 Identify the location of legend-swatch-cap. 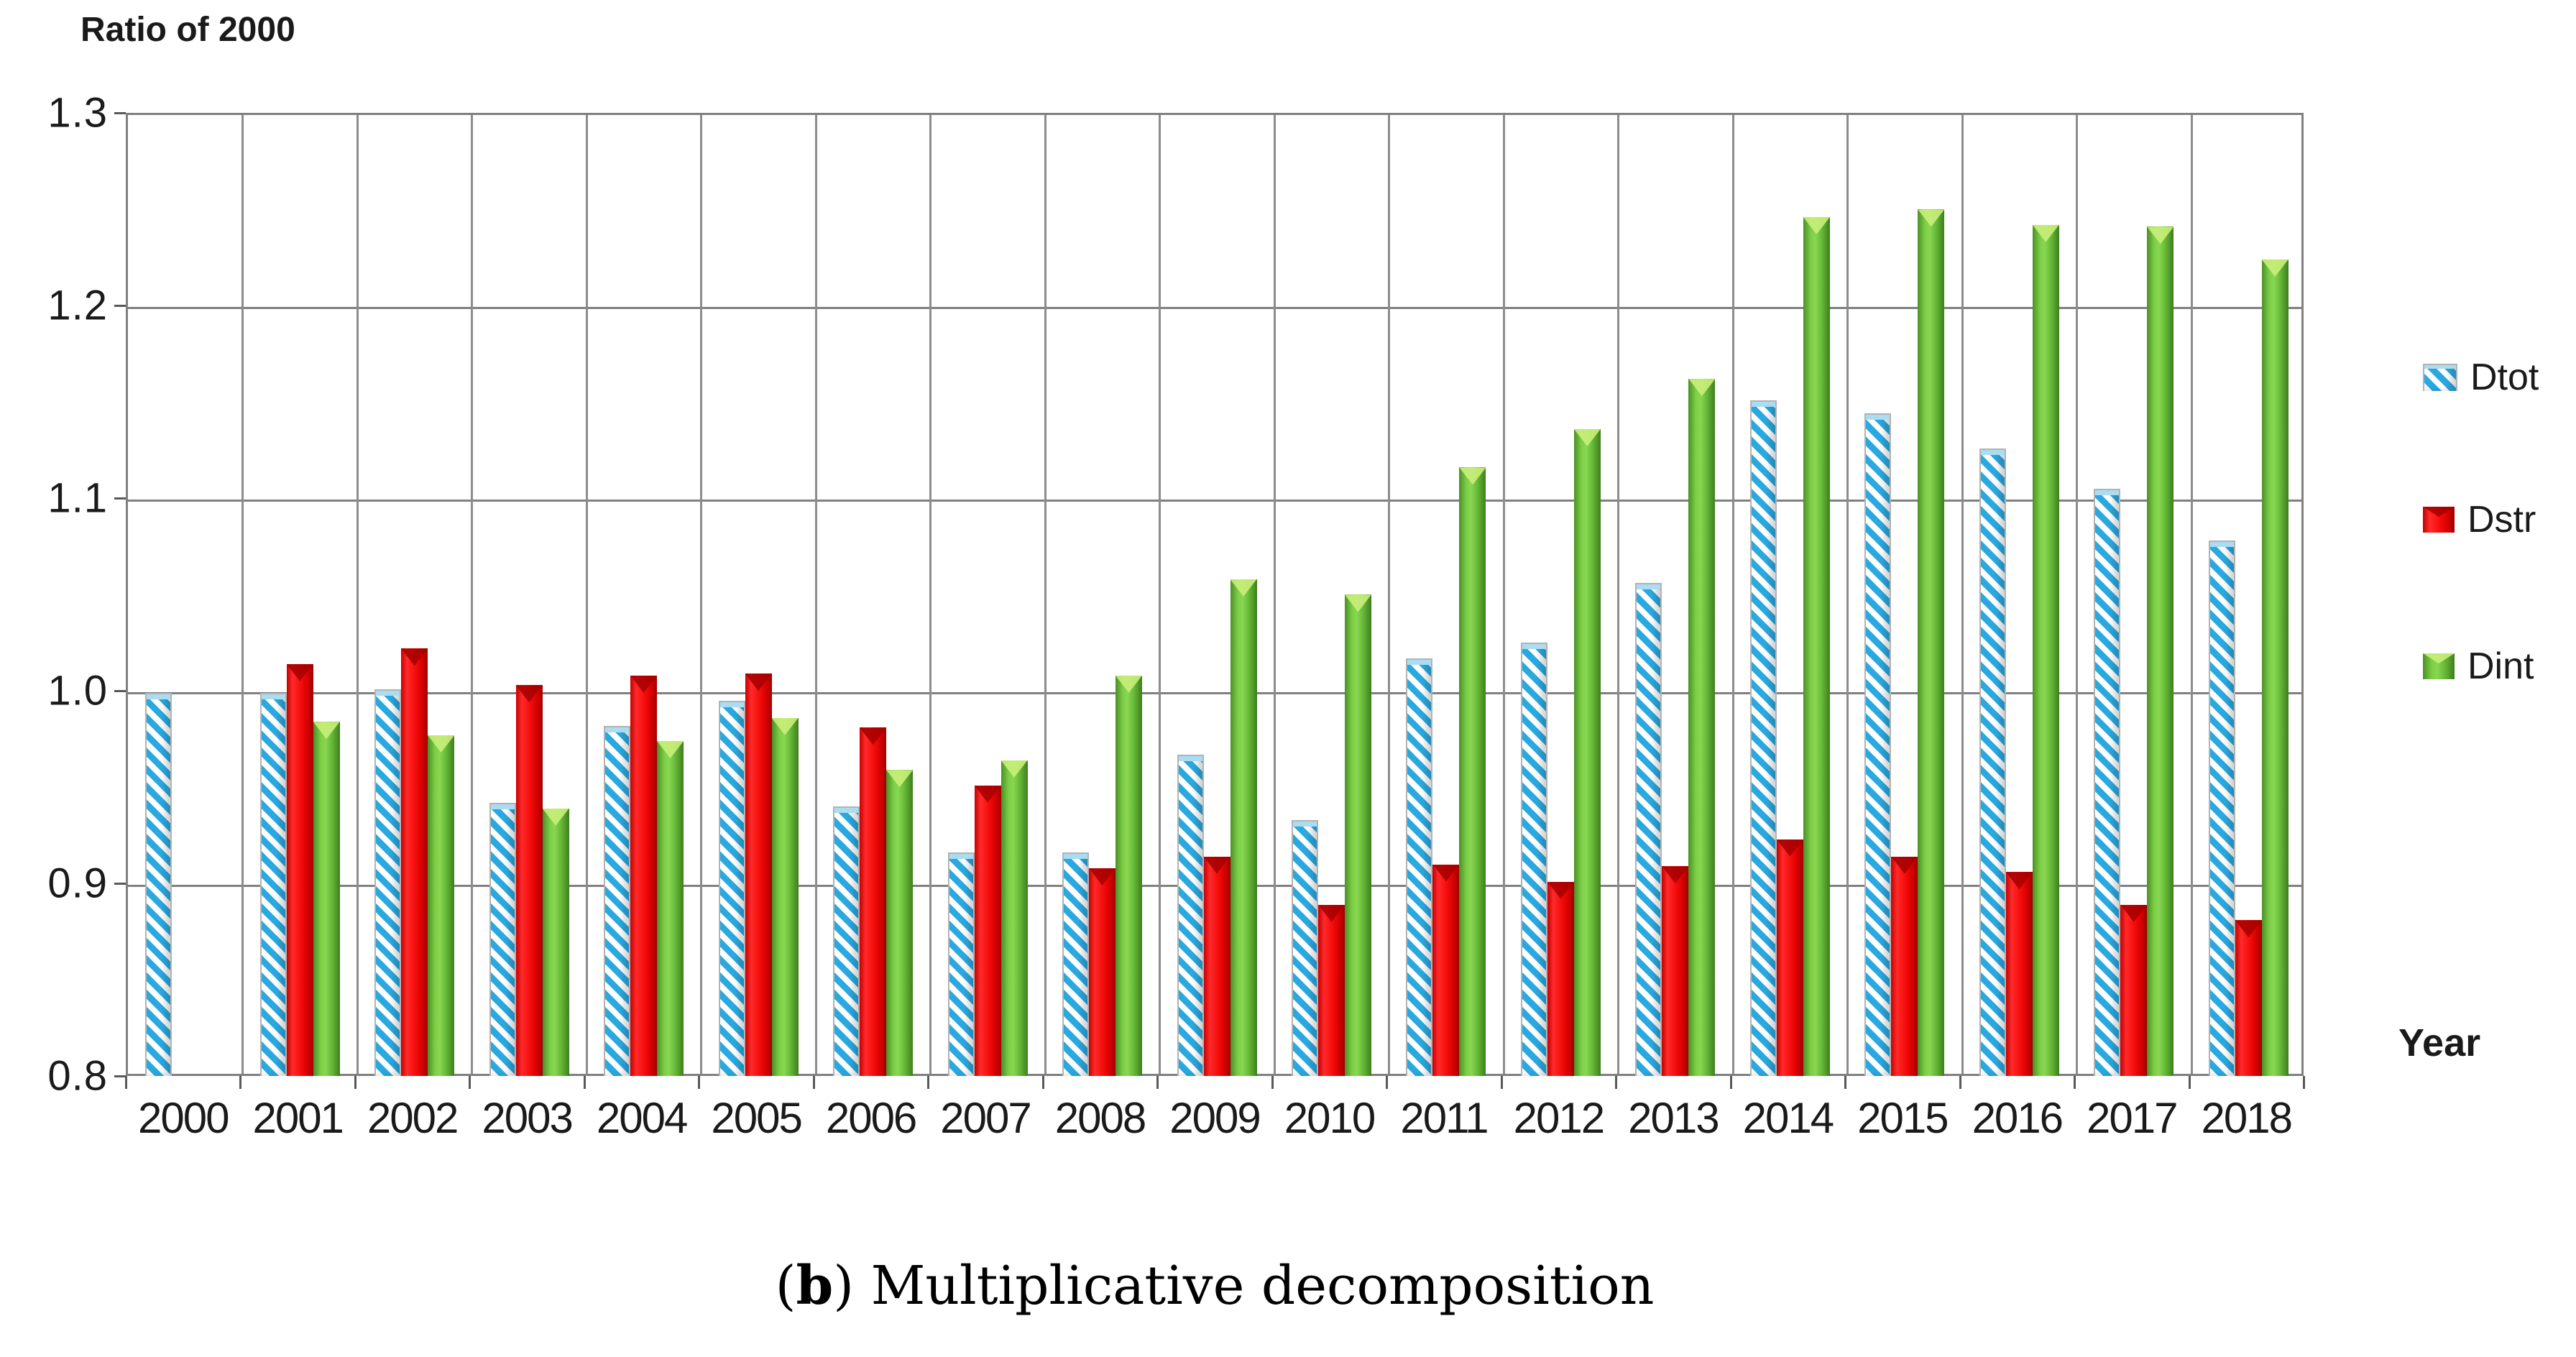
(2439, 658).